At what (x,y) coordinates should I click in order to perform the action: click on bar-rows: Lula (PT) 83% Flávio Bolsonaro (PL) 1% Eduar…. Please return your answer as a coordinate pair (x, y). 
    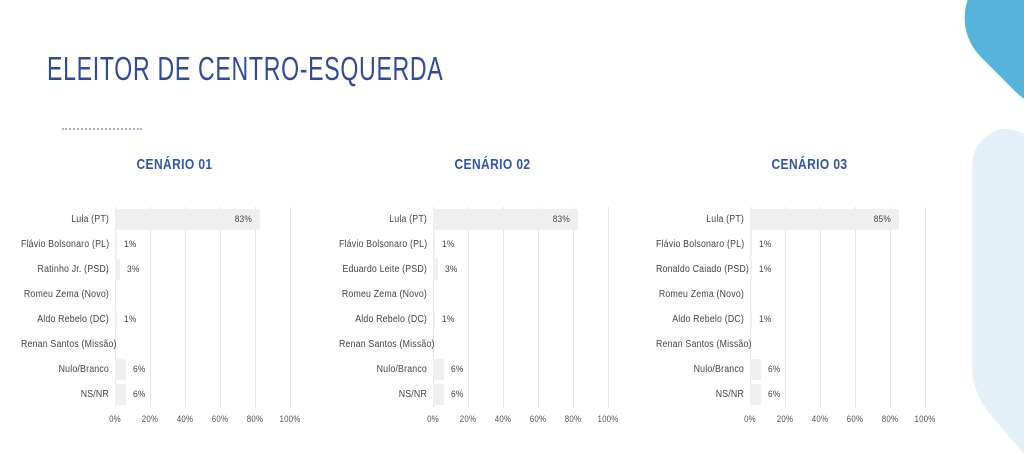
    Looking at the image, I should click on (467, 307).